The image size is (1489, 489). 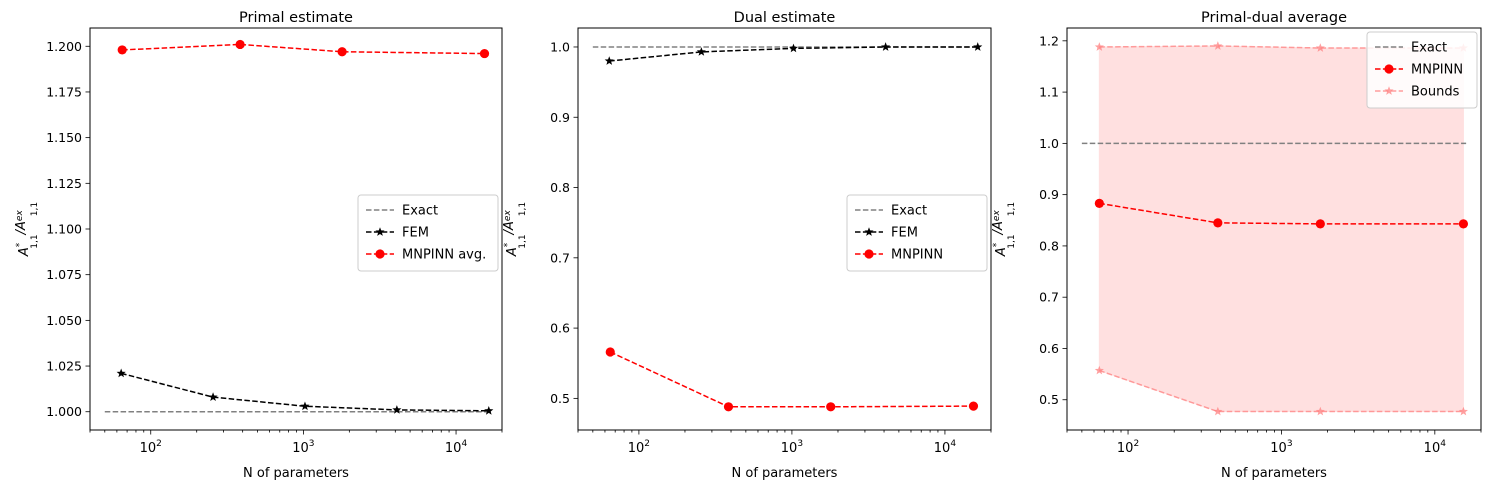 I want to click on series-fem-line, so click(x=304, y=392).